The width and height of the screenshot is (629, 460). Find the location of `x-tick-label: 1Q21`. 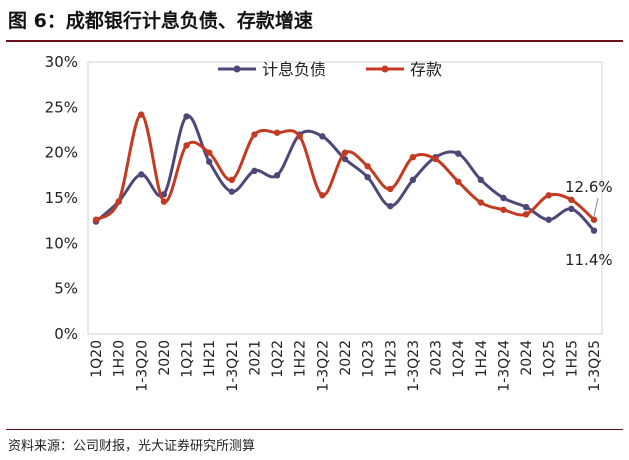

x-tick-label: 1Q21 is located at coordinates (188, 359).